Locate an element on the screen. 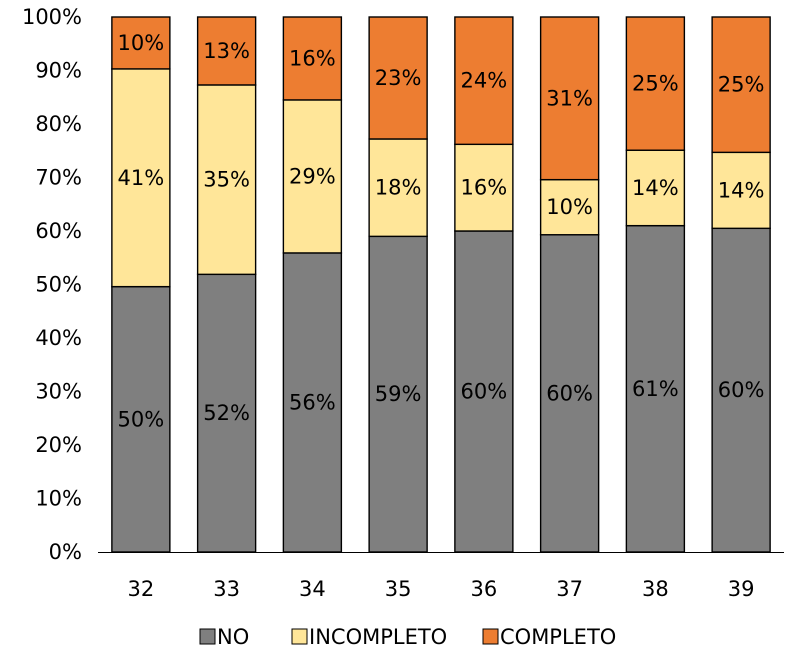  data-label: 61% is located at coordinates (655, 389).